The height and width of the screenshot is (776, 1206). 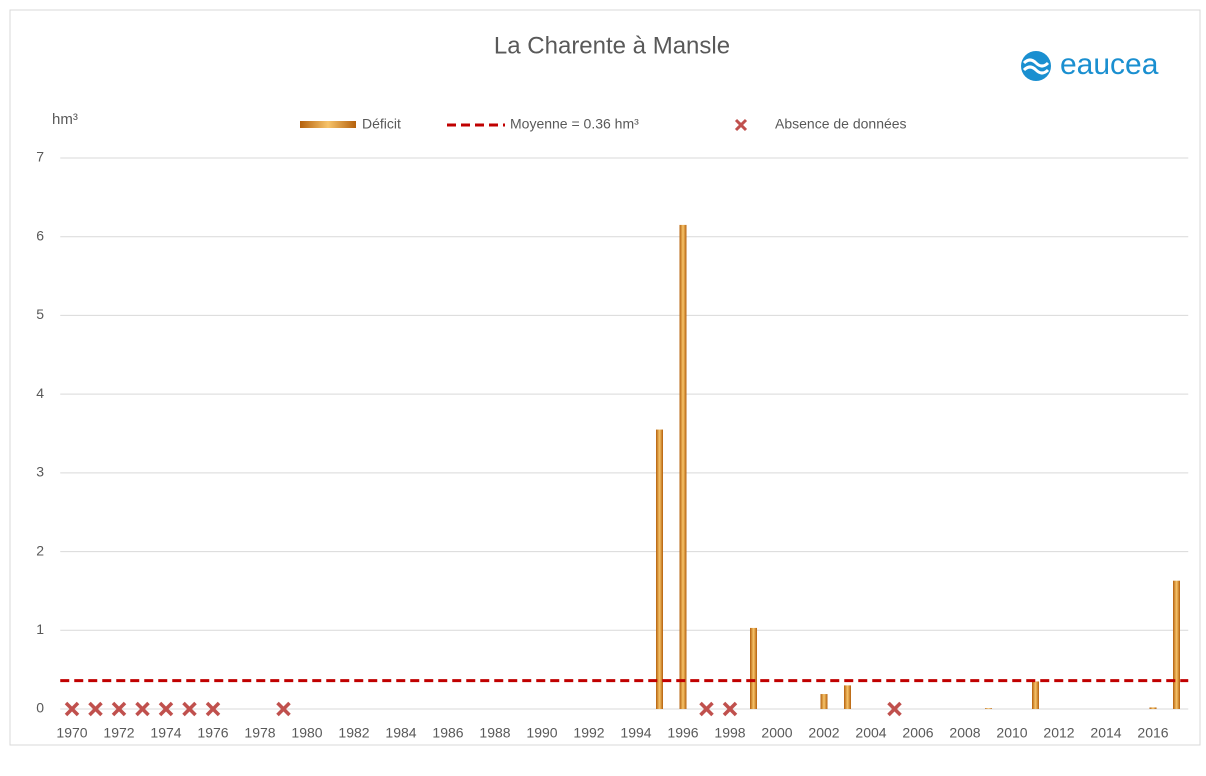 What do you see at coordinates (40, 708) in the screenshot?
I see `y-tick-label: 0` at bounding box center [40, 708].